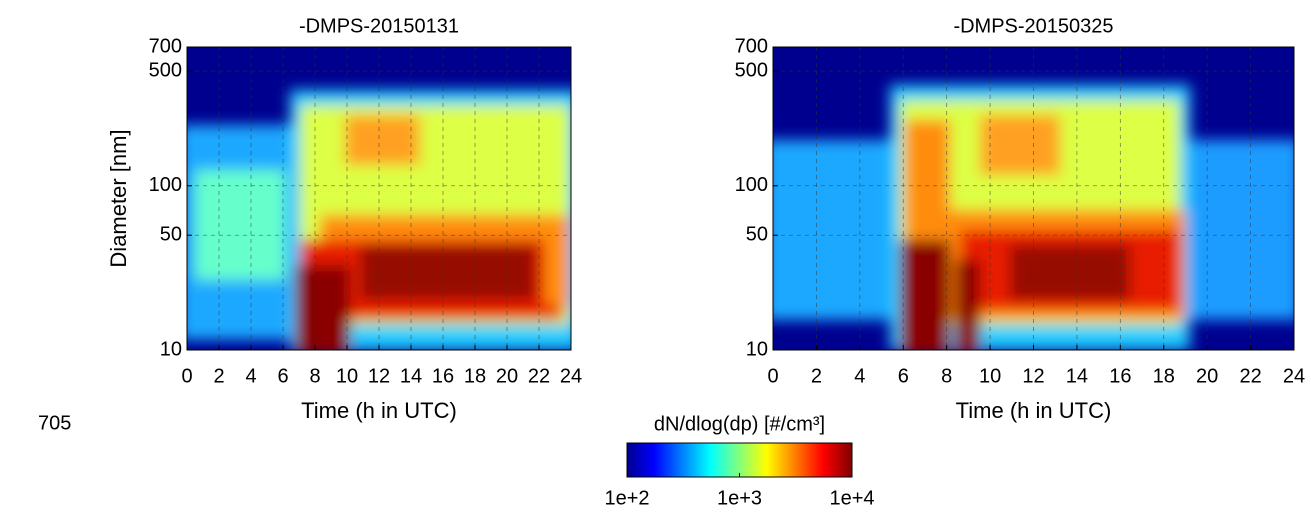 Image resolution: width=1311 pixels, height=512 pixels. Describe the element at coordinates (739, 460) in the screenshot. I see `colorbar` at that location.